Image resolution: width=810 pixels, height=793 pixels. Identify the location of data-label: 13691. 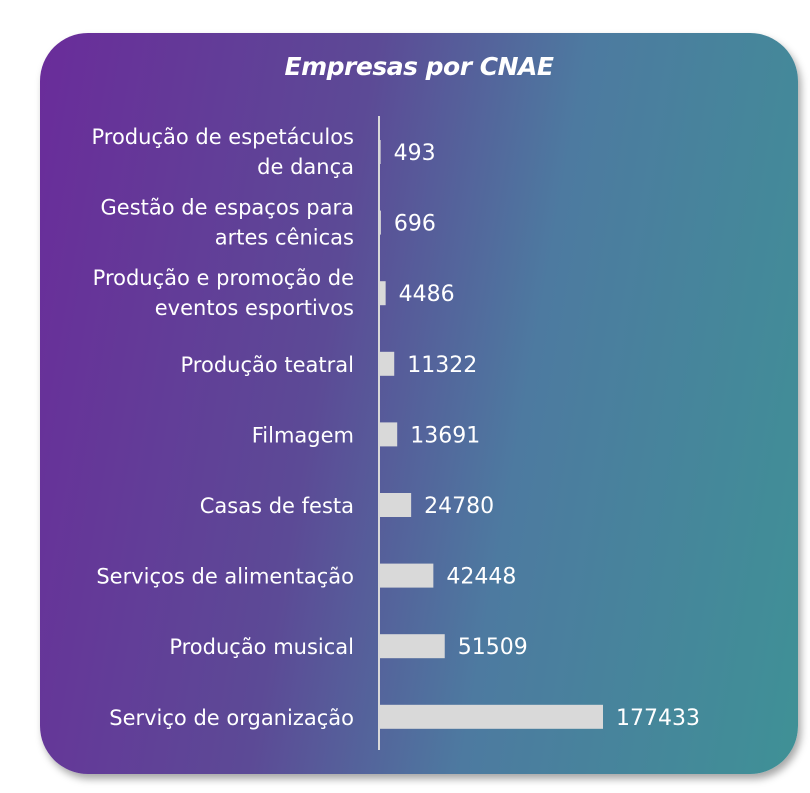
(445, 435).